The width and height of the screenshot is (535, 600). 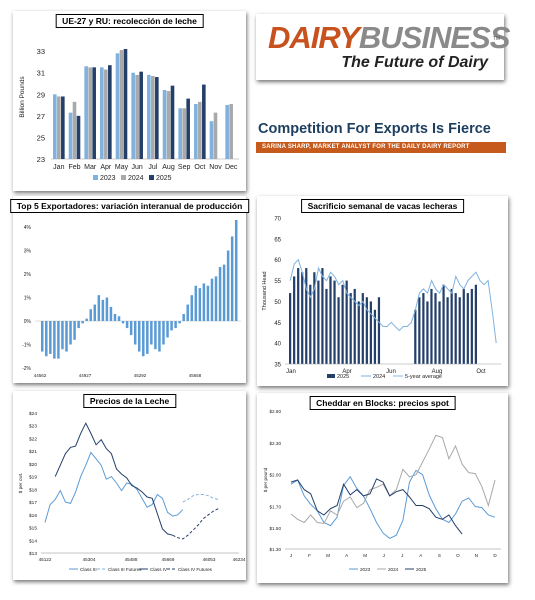 What do you see at coordinates (277, 345) in the screenshot?
I see `y-tick-label: 40` at bounding box center [277, 345].